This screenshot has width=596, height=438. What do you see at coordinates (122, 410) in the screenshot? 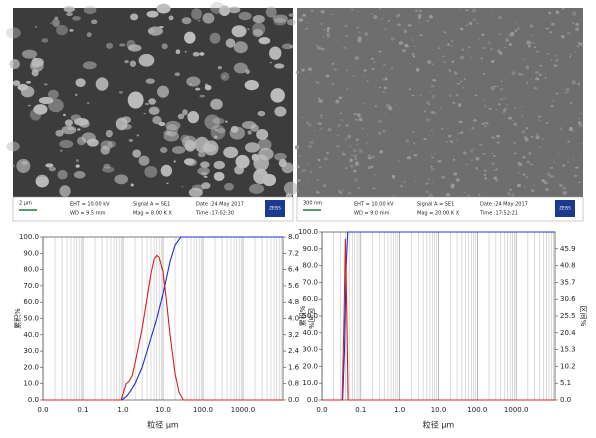
I see `x-tick-label: 1.0` at bounding box center [122, 410].